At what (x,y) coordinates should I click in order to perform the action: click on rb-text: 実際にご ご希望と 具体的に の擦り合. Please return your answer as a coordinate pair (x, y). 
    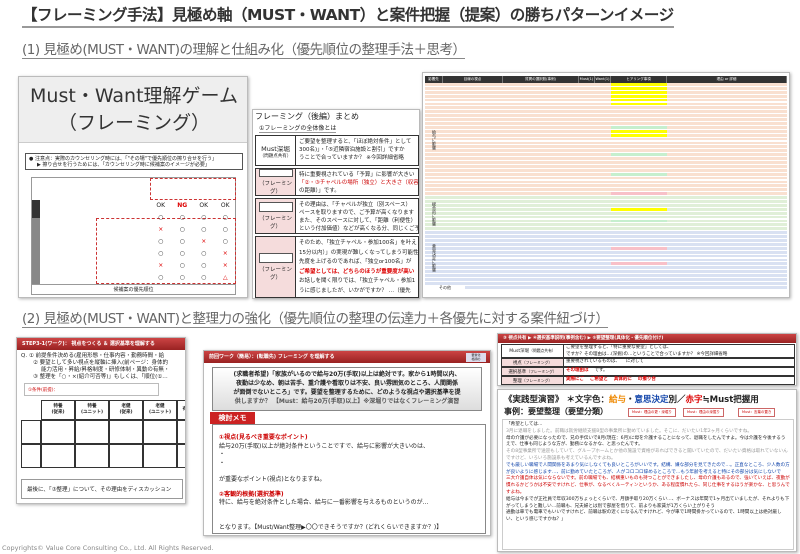
    Looking at the image, I should click on (679, 380).